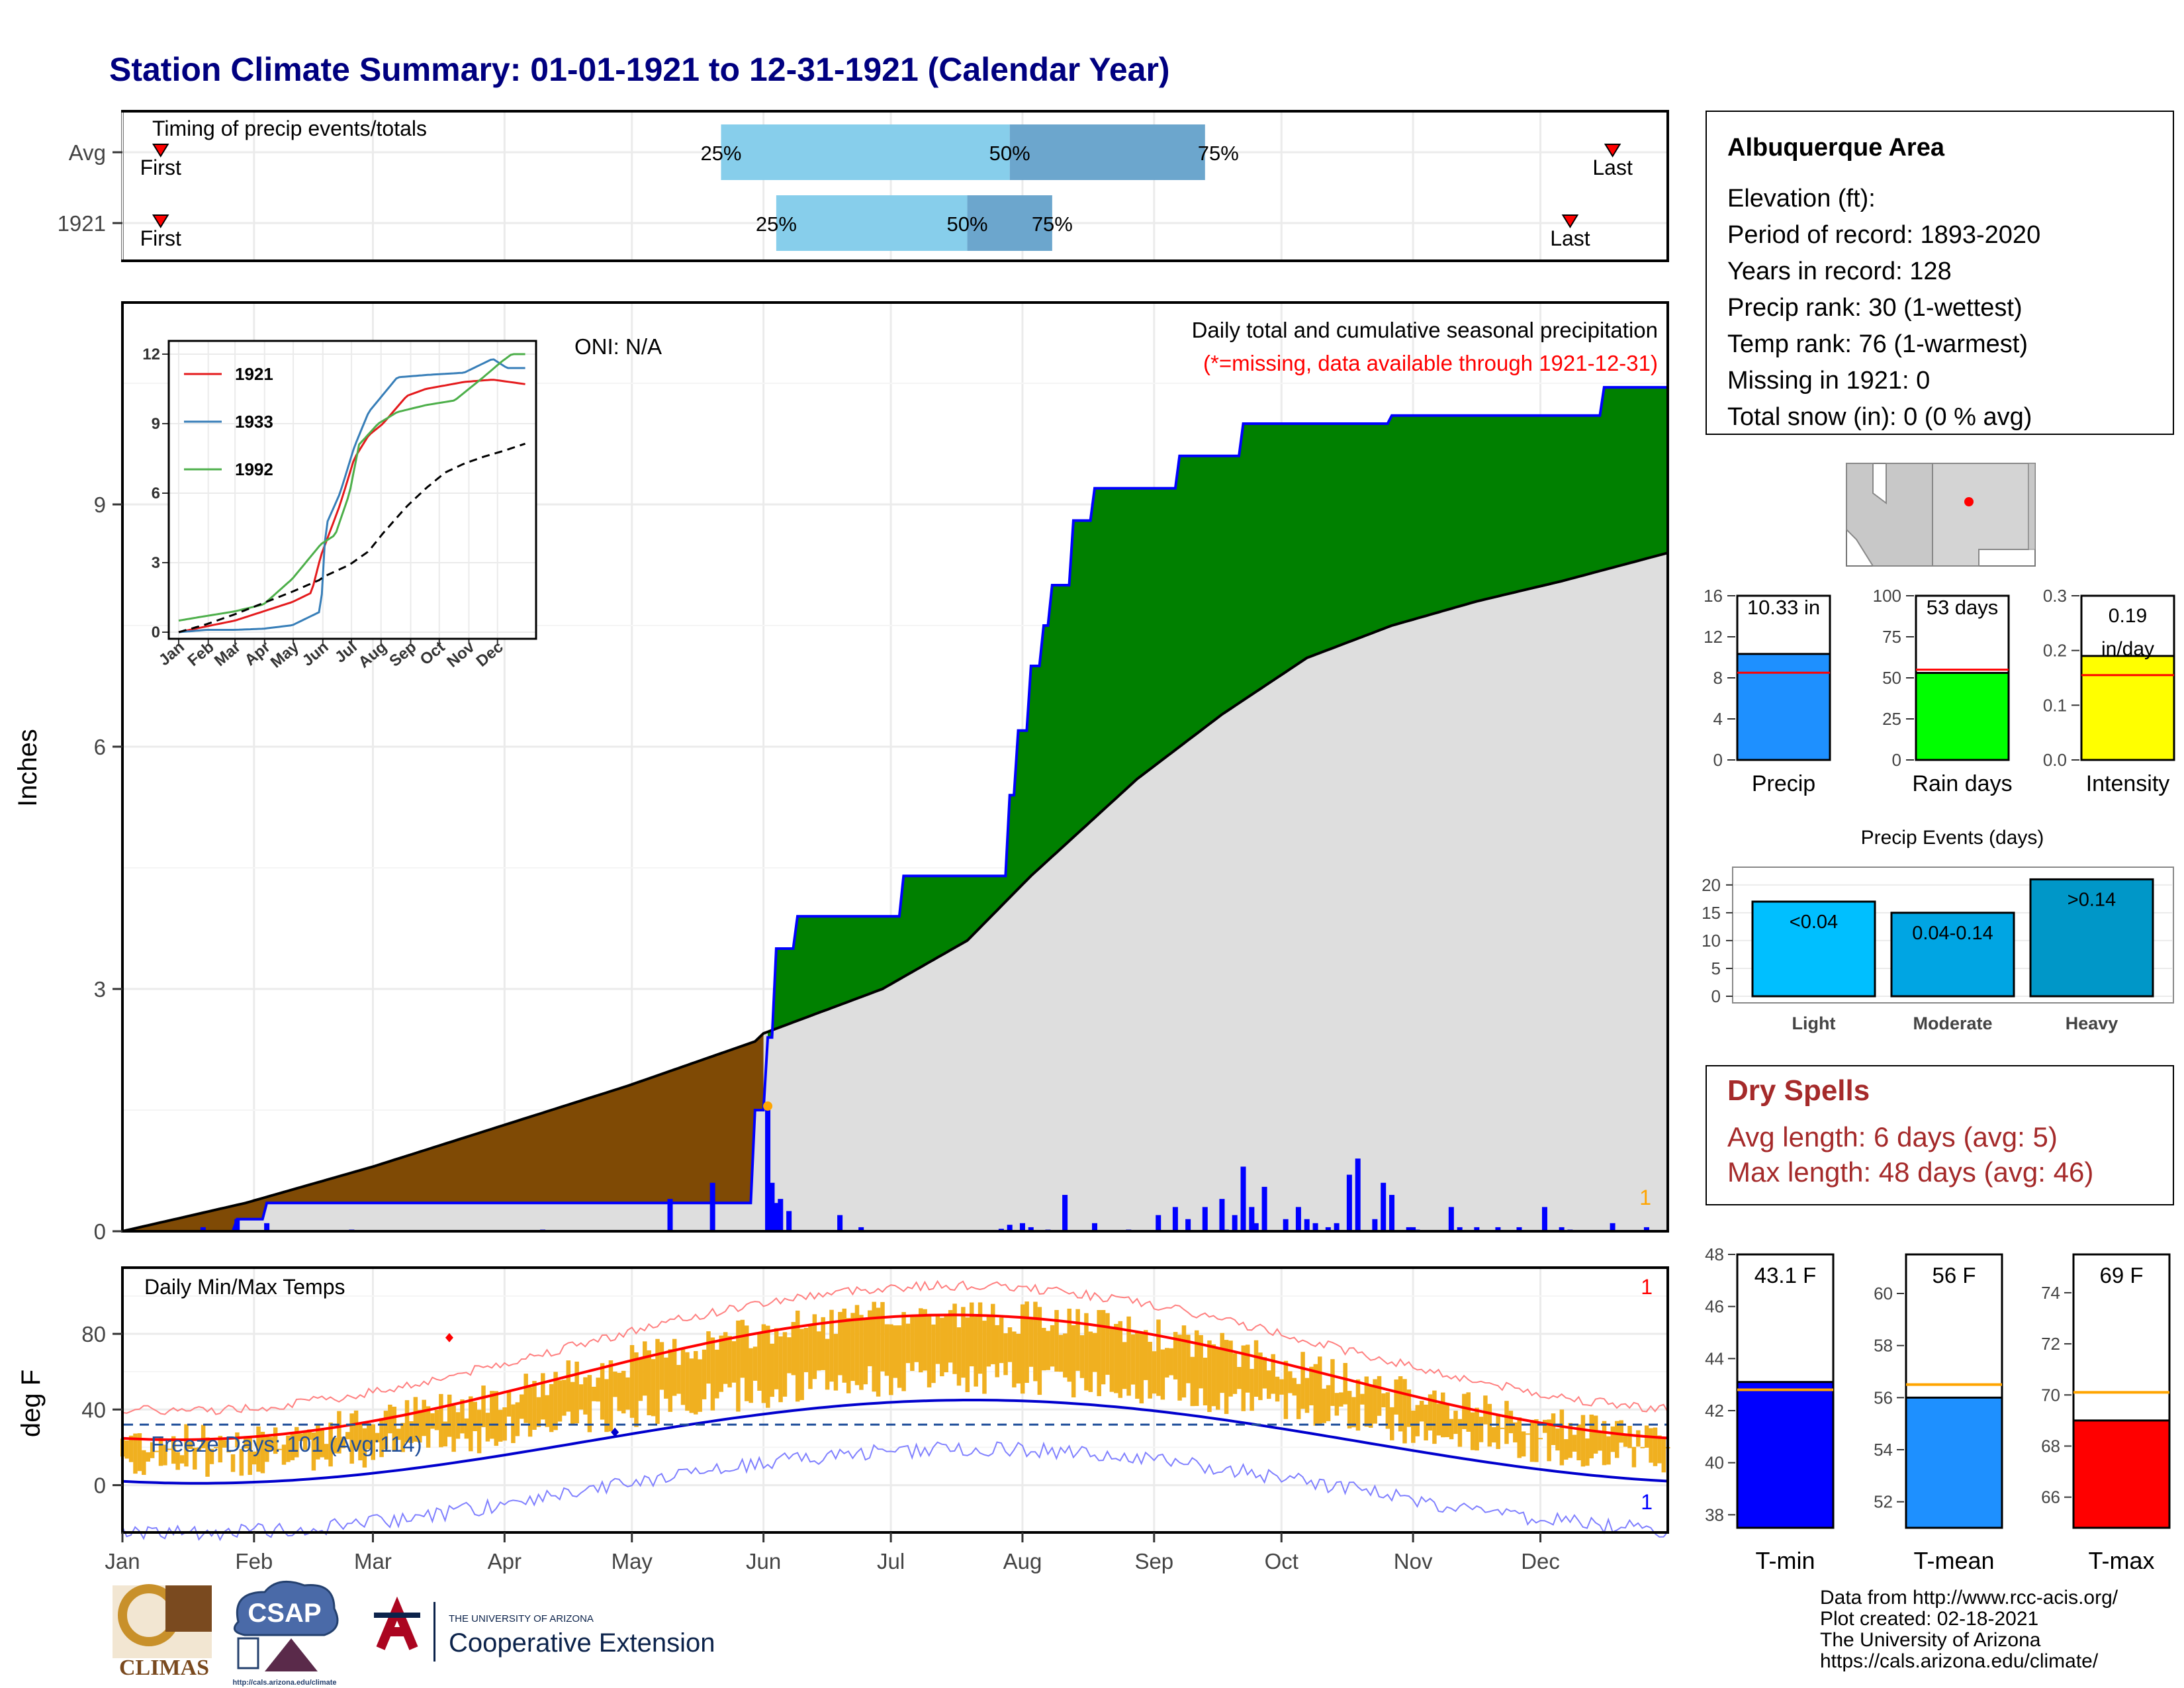 The height and width of the screenshot is (1688, 2184). What do you see at coordinates (1801, 198) in the screenshot?
I see `info-line: Elevation (ft):` at bounding box center [1801, 198].